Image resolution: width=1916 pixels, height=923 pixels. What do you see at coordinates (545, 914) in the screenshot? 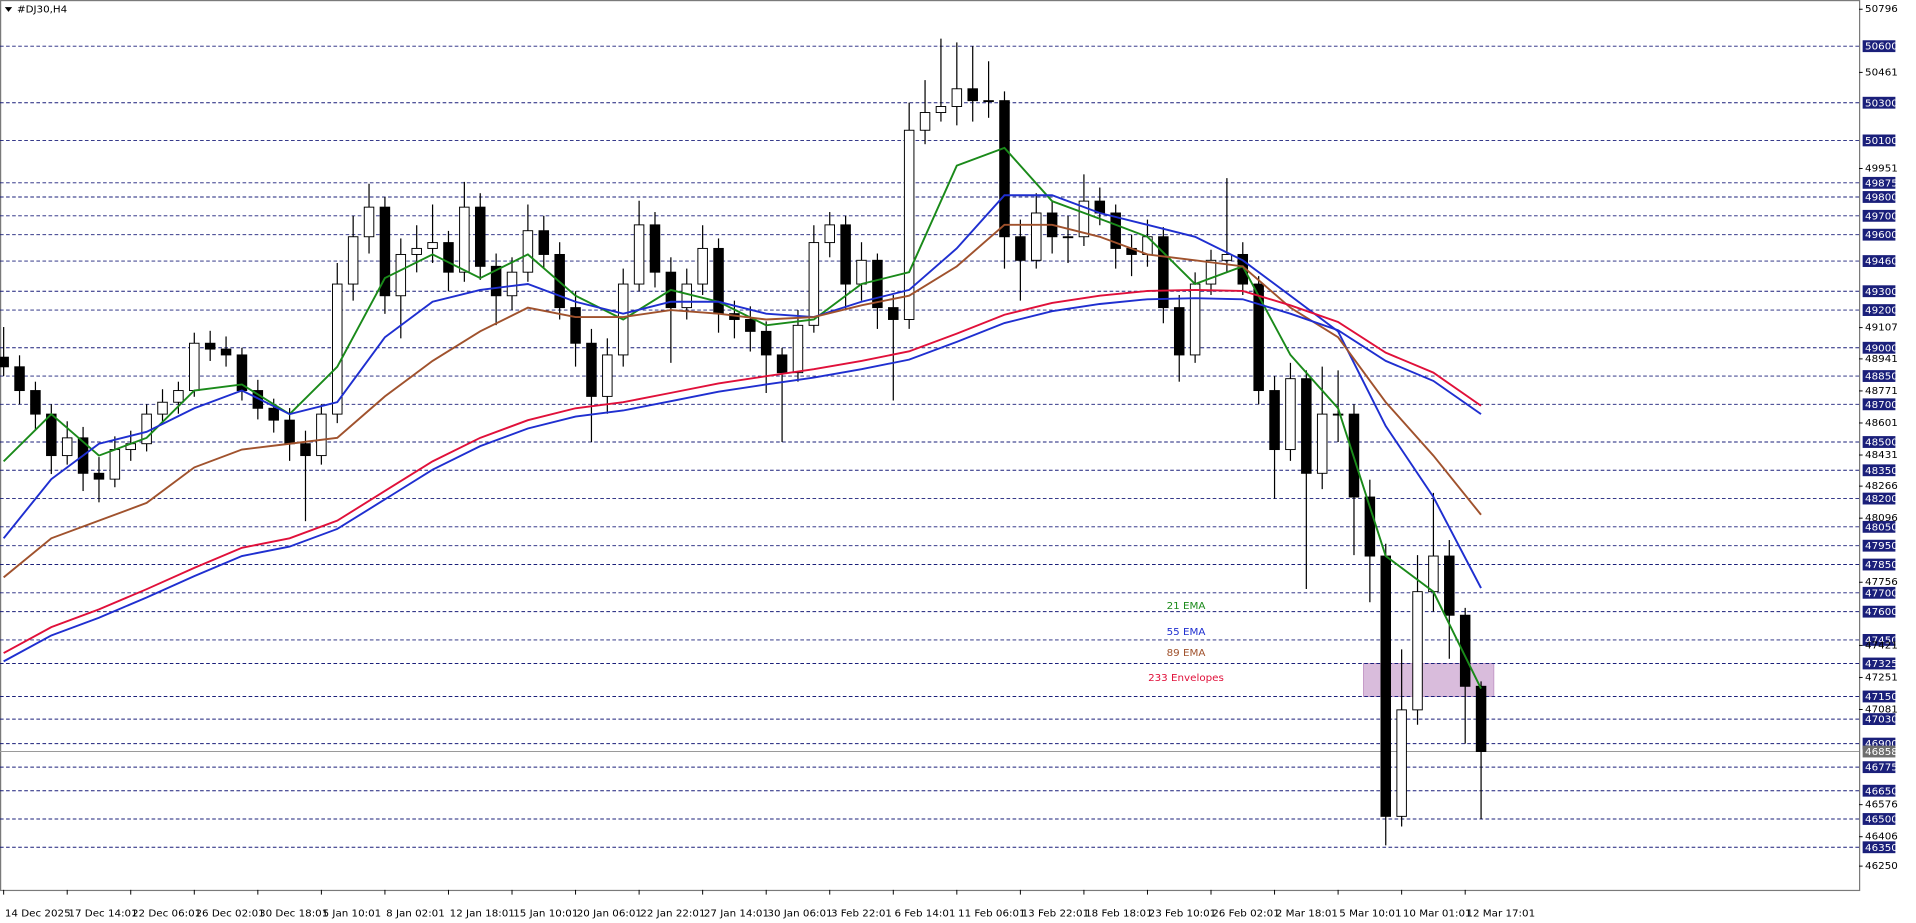
I see `x-tick-label: 15 Jan 10:01` at bounding box center [545, 914].